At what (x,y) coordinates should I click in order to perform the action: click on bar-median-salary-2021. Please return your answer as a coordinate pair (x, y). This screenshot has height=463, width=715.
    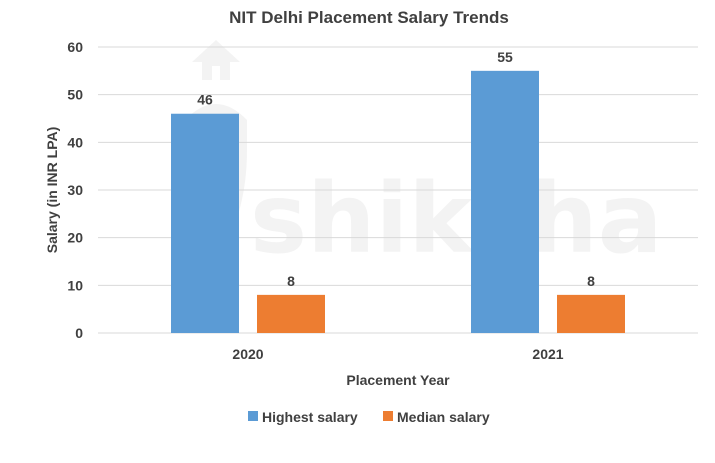
    Looking at the image, I should click on (591, 313).